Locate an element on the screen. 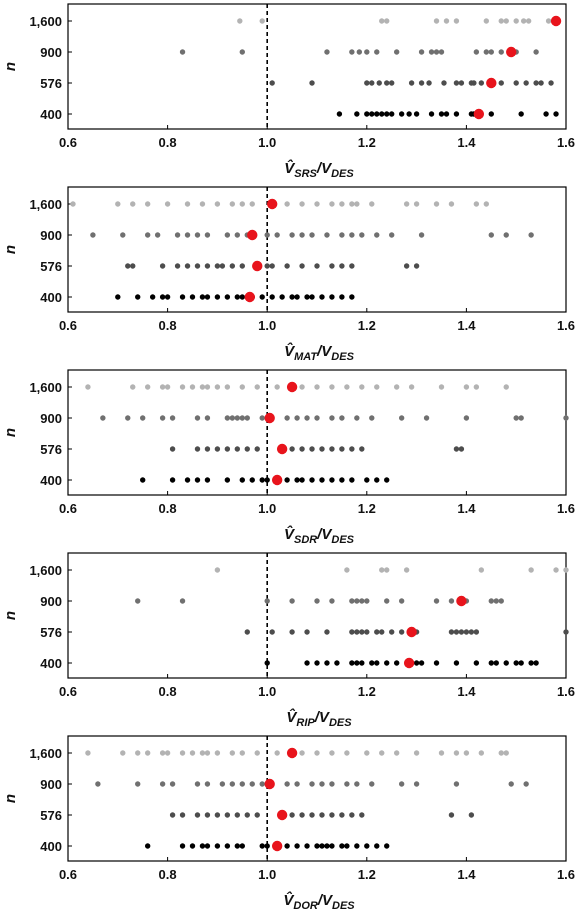 The image size is (585, 909). x-tick-label: 0.6 is located at coordinates (68, 142).